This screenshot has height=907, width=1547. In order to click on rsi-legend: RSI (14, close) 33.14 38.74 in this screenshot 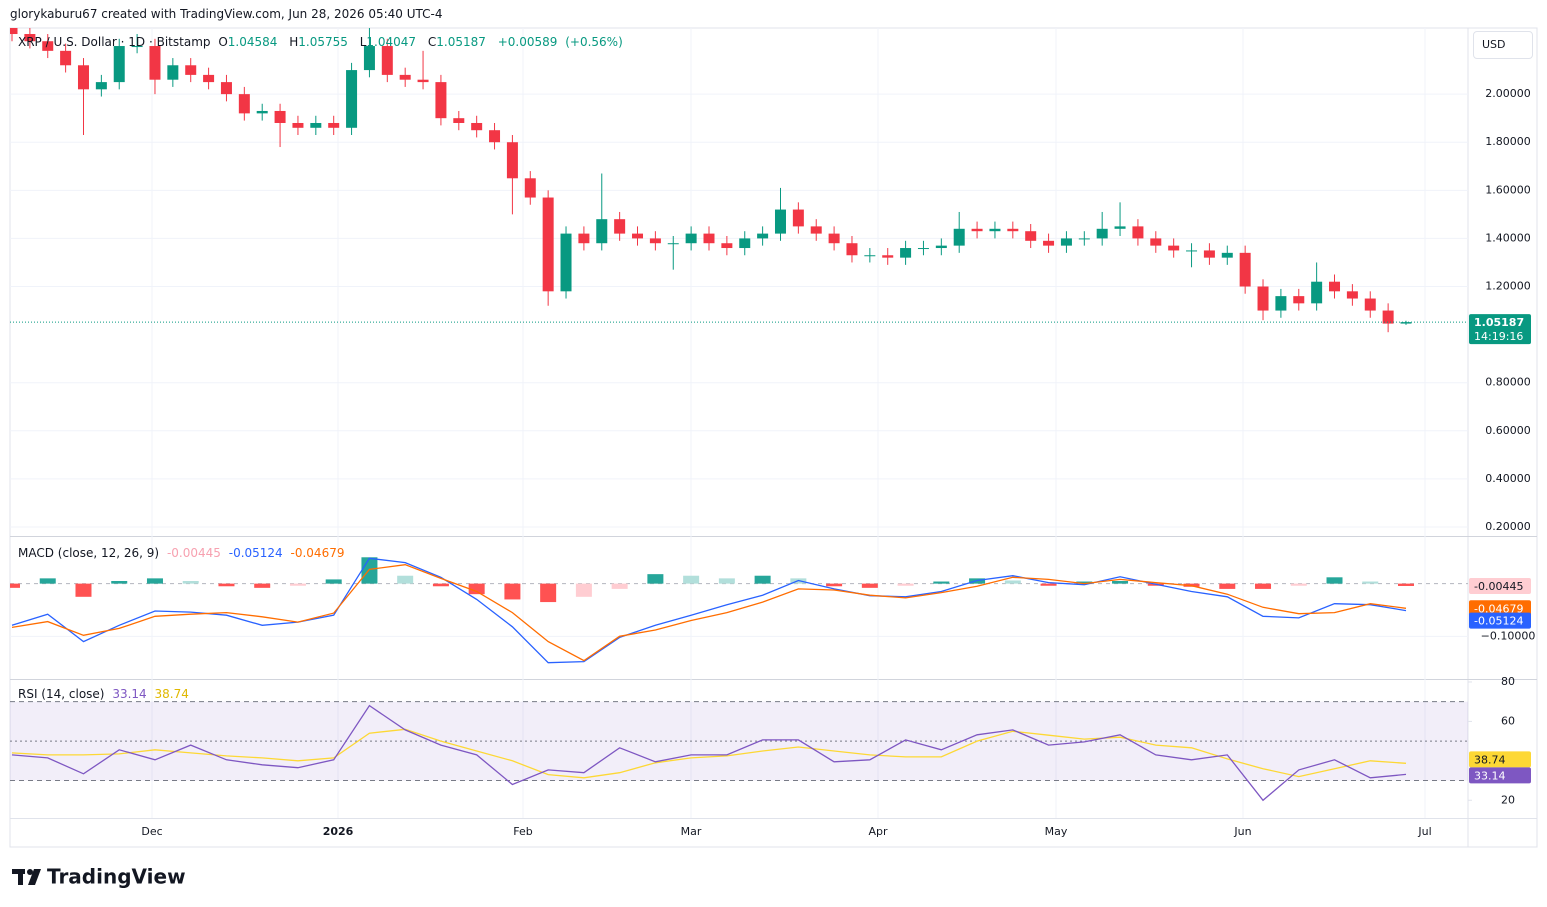, I will do `click(105, 694)`.